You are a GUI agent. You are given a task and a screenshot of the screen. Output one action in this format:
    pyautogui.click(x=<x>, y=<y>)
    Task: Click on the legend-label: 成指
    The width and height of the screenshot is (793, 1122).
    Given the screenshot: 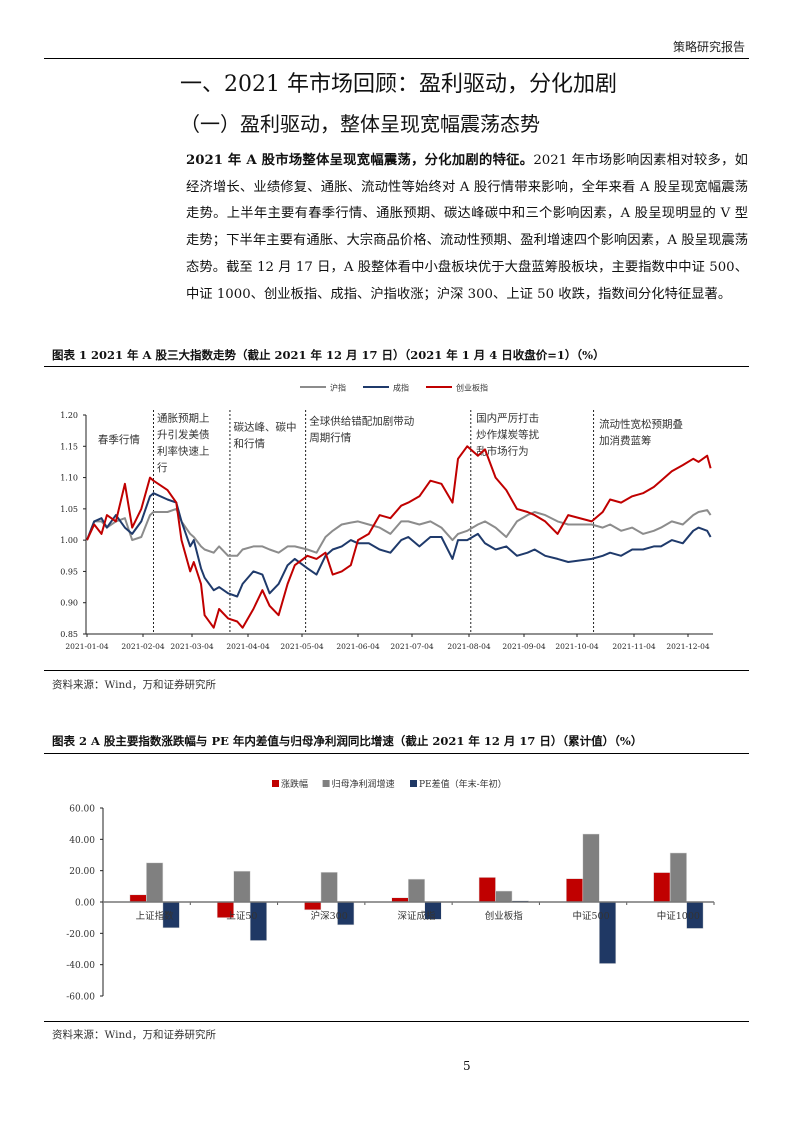 What is the action you would take?
    pyautogui.click(x=401, y=388)
    